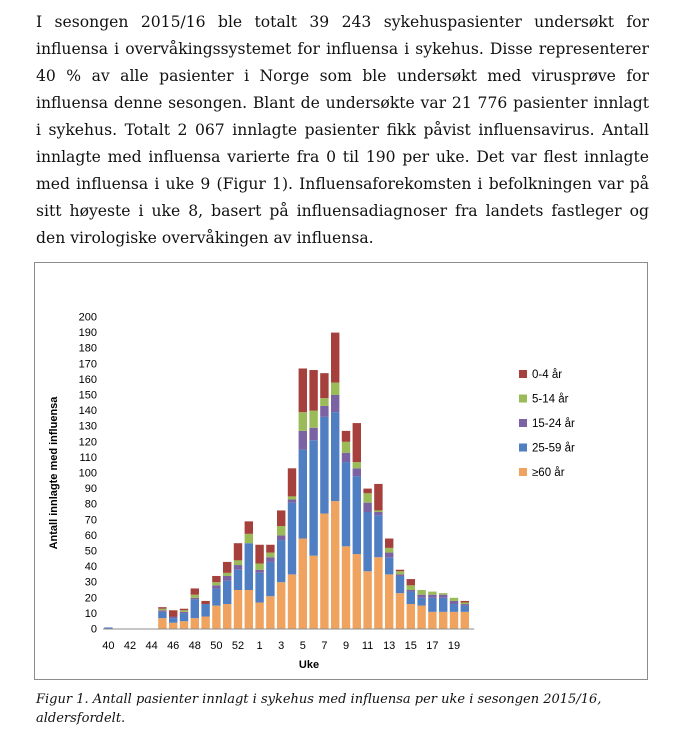 The image size is (685, 750). What do you see at coordinates (553, 449) in the screenshot?
I see `legend-label: 25-59 år` at bounding box center [553, 449].